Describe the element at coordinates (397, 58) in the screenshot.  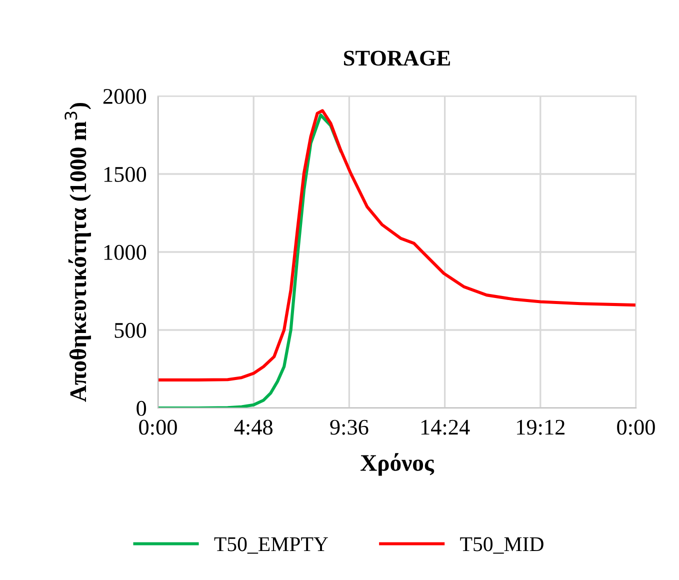
I see `chart-title: STORAGE` at that location.